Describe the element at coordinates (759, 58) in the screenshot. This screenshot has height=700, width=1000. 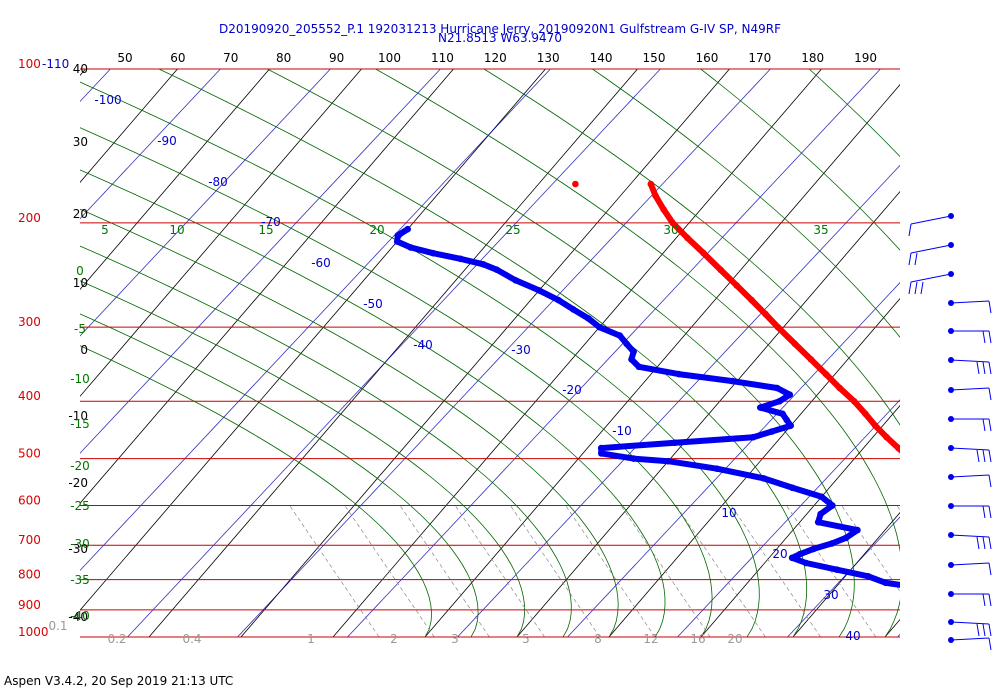
I see `top-axis-label: 170` at that location.